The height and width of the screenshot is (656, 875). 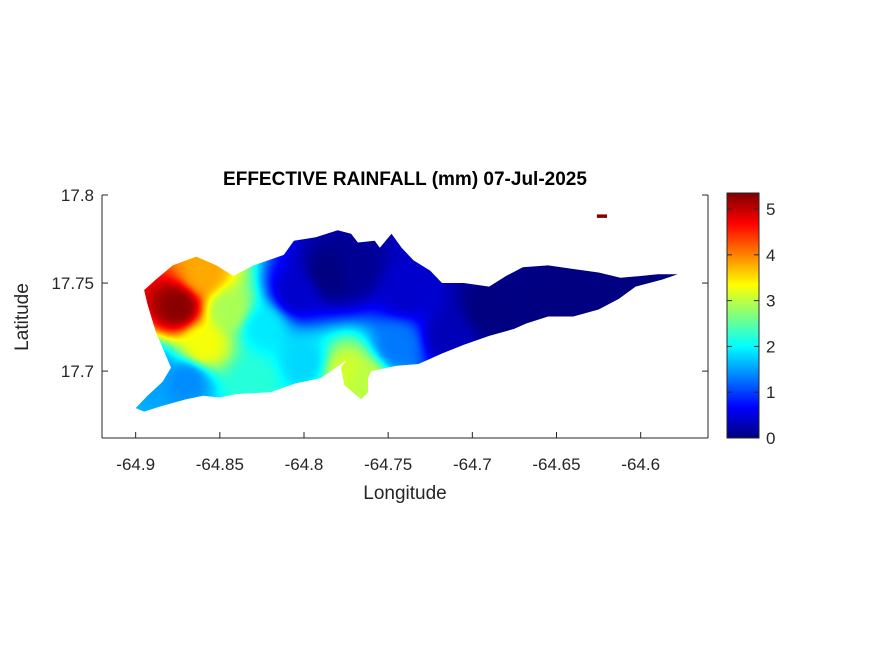 I want to click on x-axis-ticks: -64.9 -64.85 -64.8 -64.75 -64.7 -64.65 -64.6, so click(x=388, y=453).